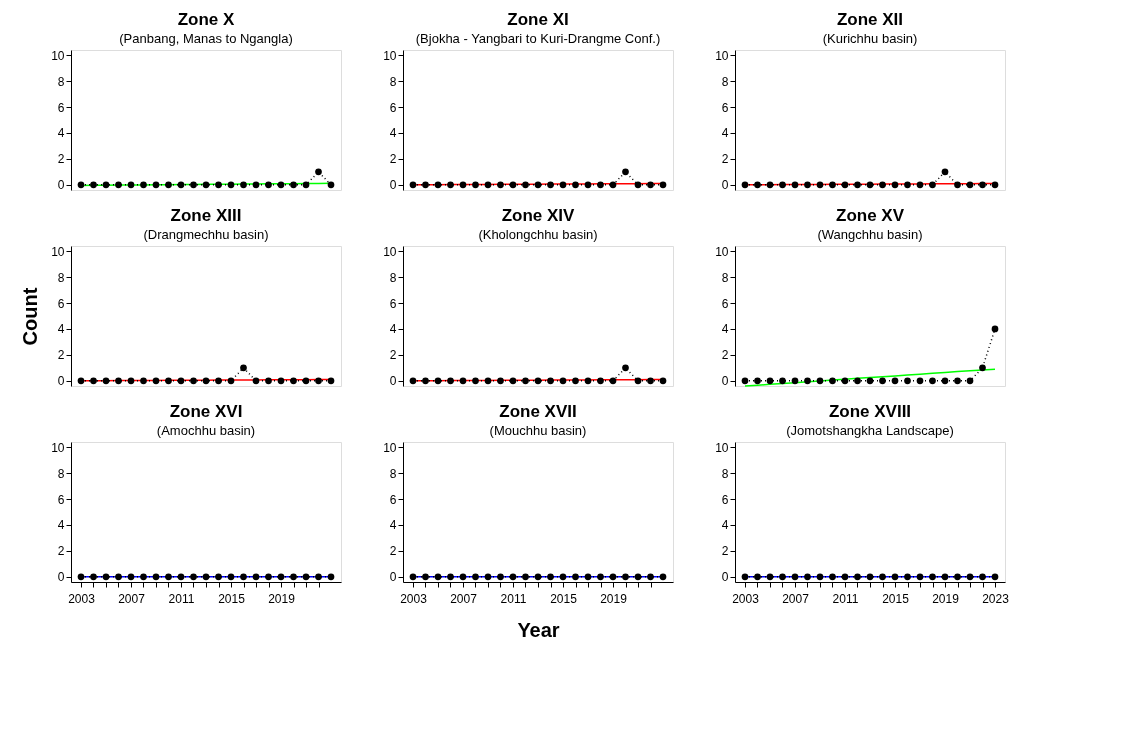  Describe the element at coordinates (870, 412) in the screenshot. I see `chart-title: Zone XVIII` at that location.